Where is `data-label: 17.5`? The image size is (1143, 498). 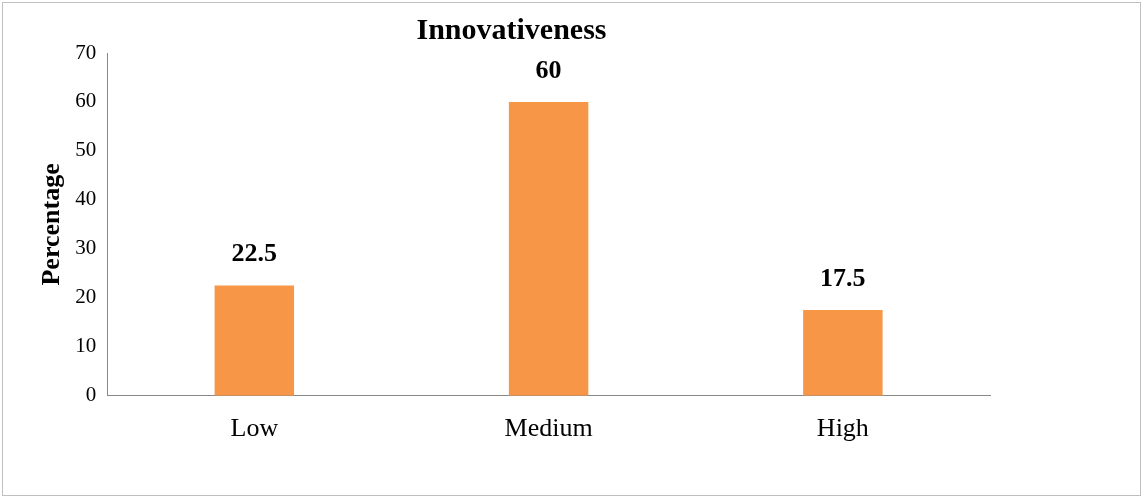
data-label: 17.5 is located at coordinates (843, 277).